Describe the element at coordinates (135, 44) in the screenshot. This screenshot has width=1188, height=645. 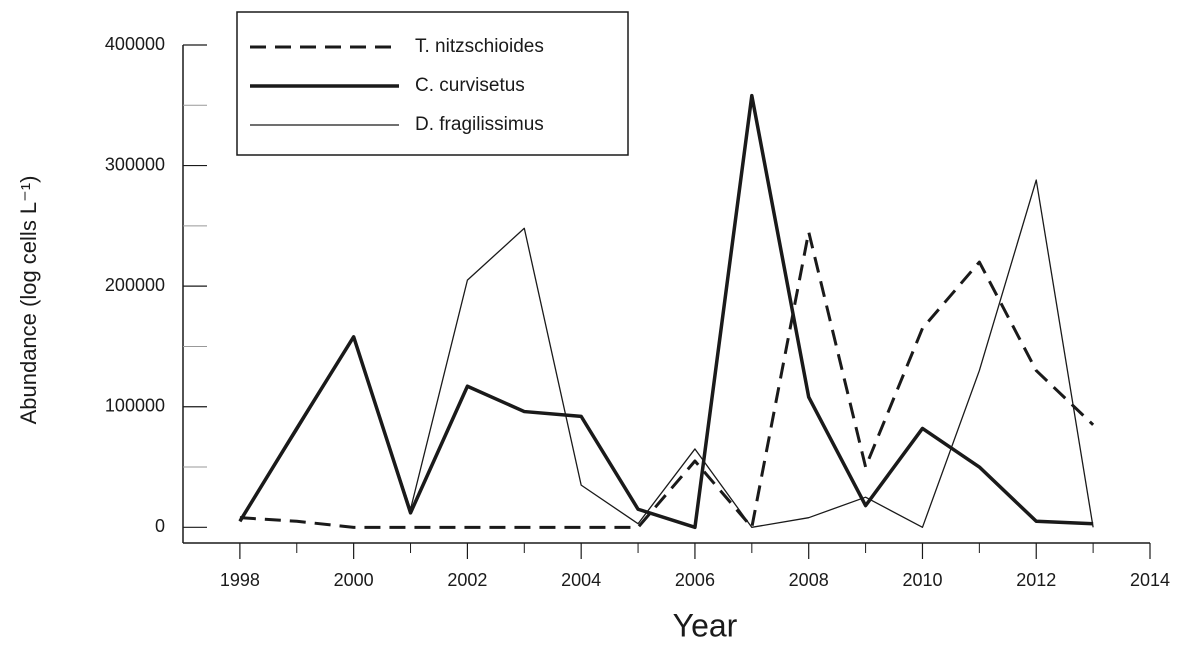
I see `y-tick-label: 400000` at that location.